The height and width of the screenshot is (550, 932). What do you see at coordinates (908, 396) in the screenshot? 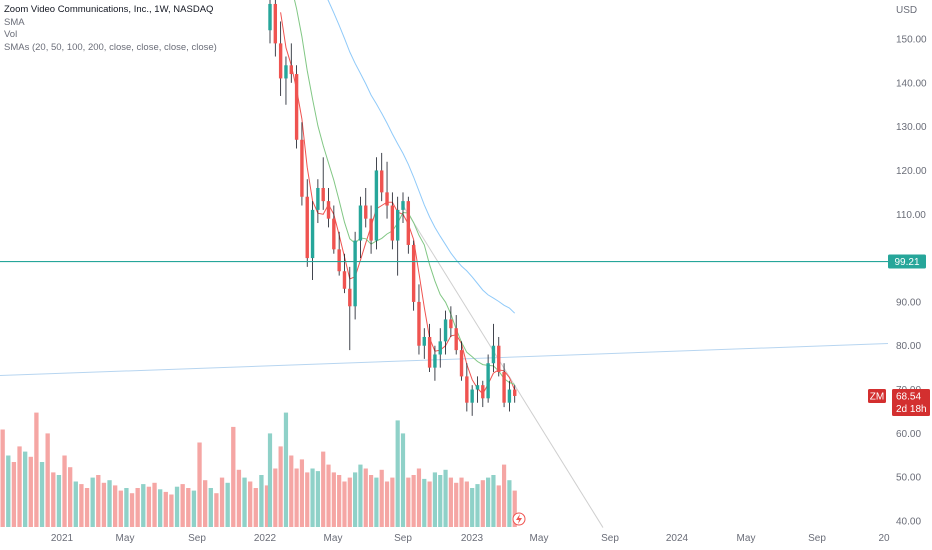
I see `last-price-text: 68.54` at bounding box center [908, 396].